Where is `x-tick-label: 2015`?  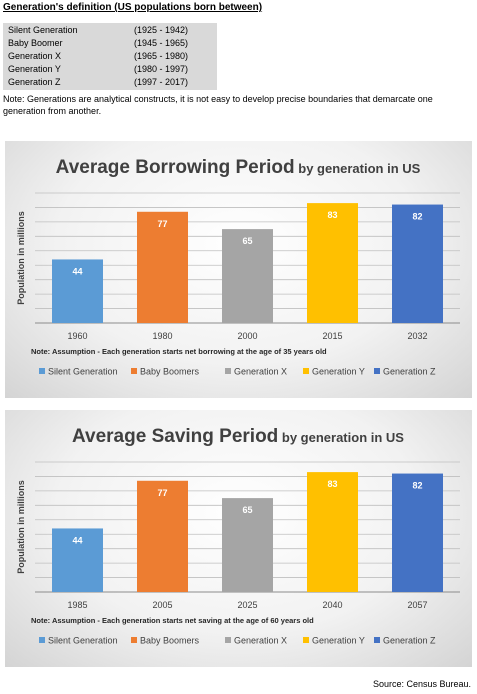 x-tick-label: 2015 is located at coordinates (332, 336).